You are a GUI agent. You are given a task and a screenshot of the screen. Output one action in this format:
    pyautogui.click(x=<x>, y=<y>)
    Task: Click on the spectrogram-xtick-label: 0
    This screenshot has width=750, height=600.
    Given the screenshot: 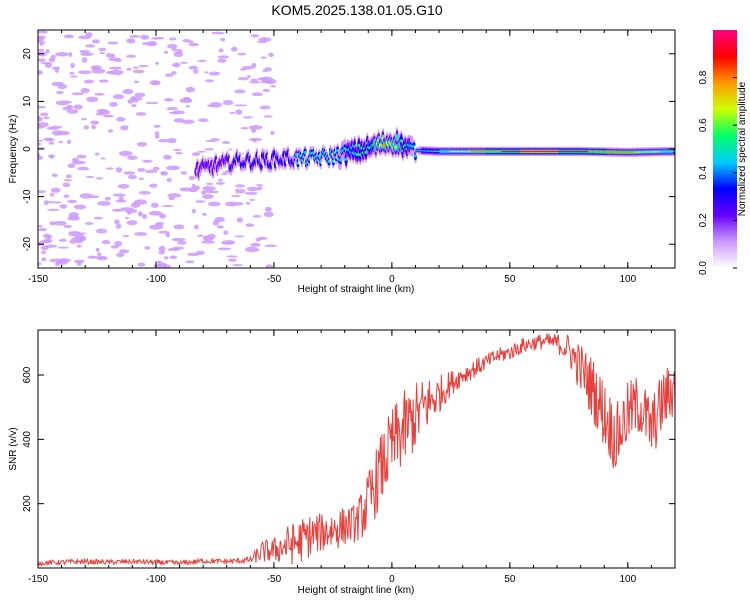 What is the action you would take?
    pyautogui.click(x=392, y=279)
    